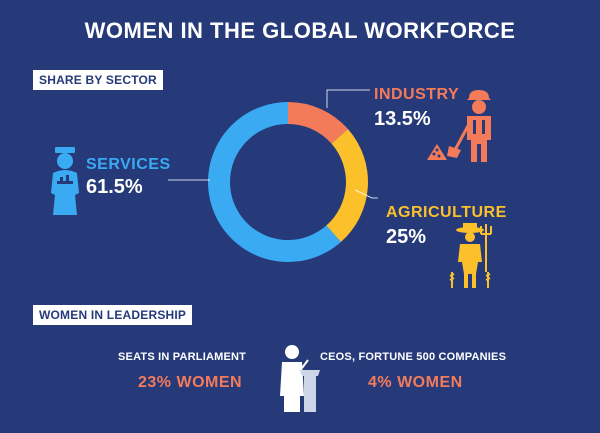  Describe the element at coordinates (190, 382) in the screenshot. I see `parliament-value: 23% WOMEN` at that location.